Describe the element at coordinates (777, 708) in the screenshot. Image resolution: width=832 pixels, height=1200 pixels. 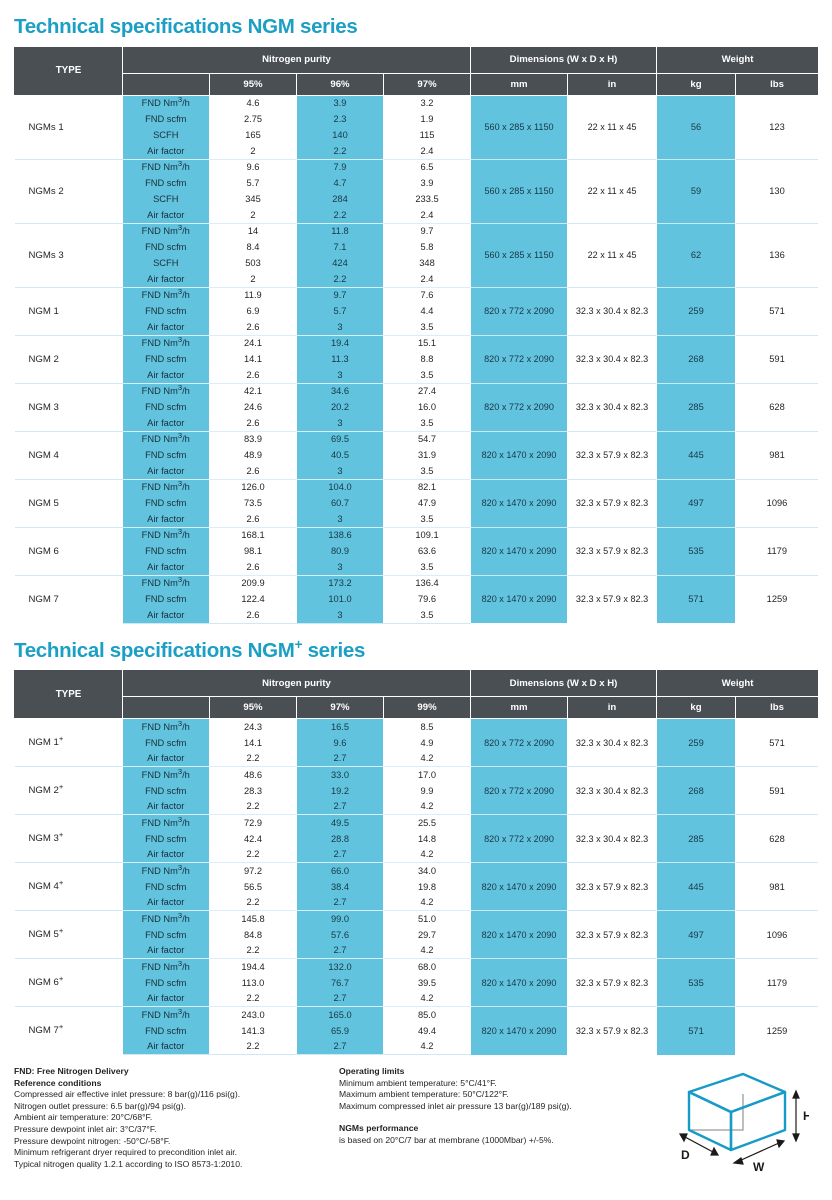
I see `header-lbs: lbs` at that location.